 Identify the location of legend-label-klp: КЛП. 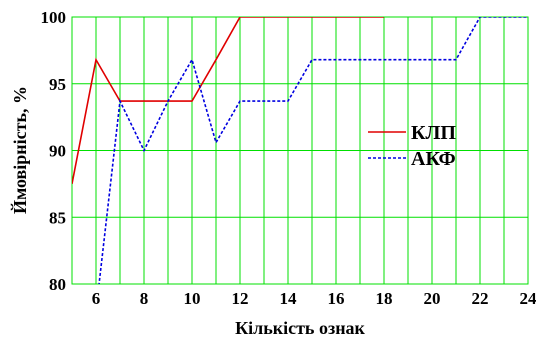
(433, 133).